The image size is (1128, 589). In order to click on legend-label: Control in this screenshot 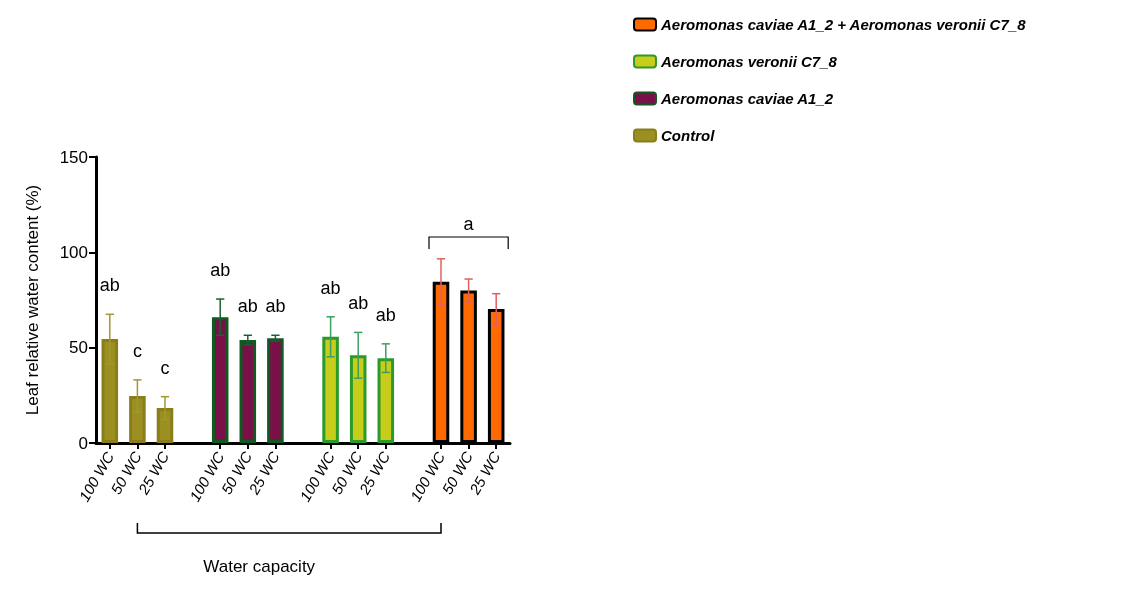, I will do `click(688, 135)`.